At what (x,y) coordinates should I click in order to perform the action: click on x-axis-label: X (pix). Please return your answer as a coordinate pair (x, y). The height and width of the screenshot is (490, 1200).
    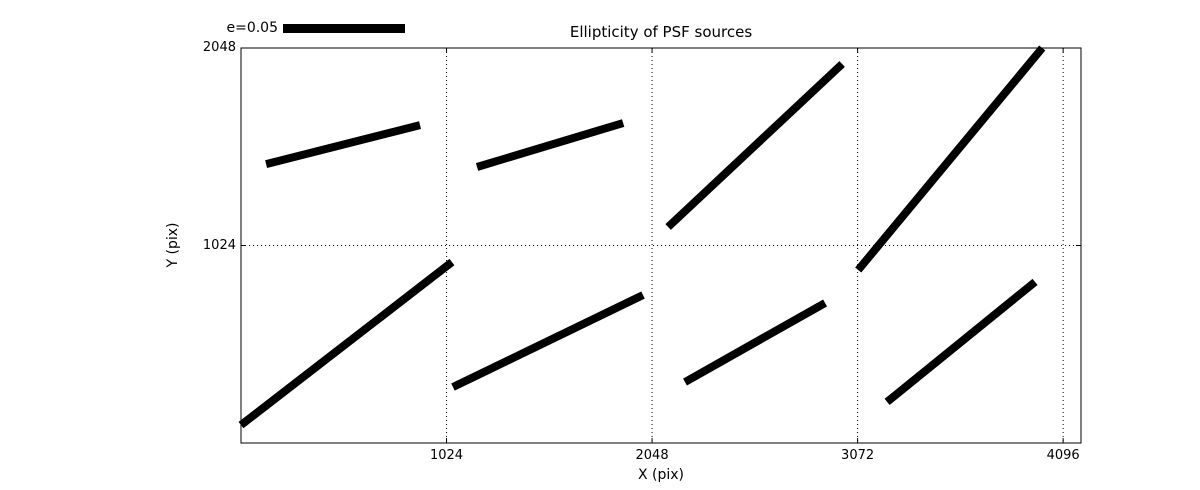
    Looking at the image, I should click on (661, 475).